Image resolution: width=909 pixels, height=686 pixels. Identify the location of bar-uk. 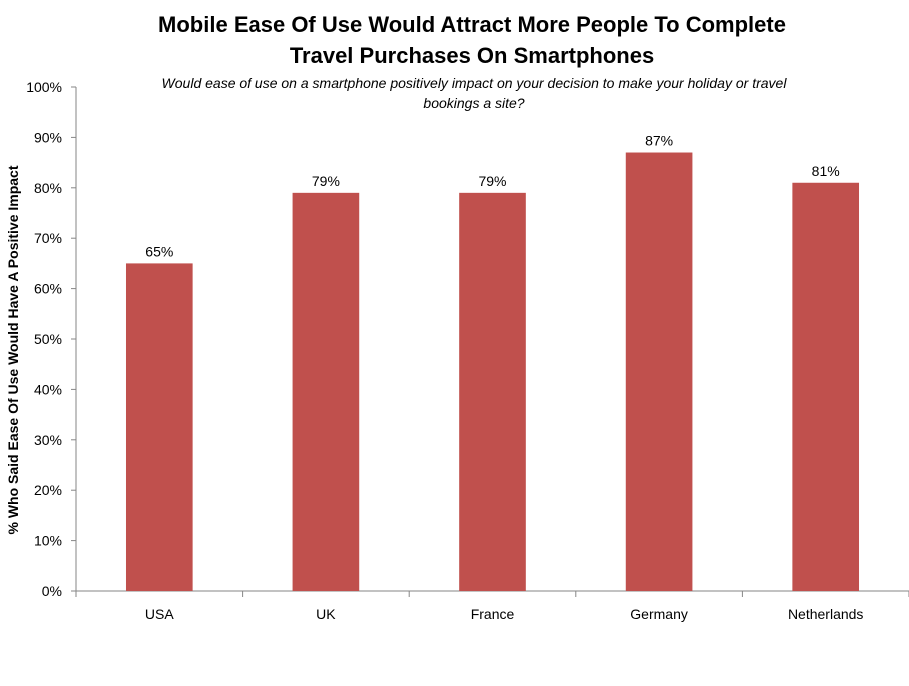
(326, 391).